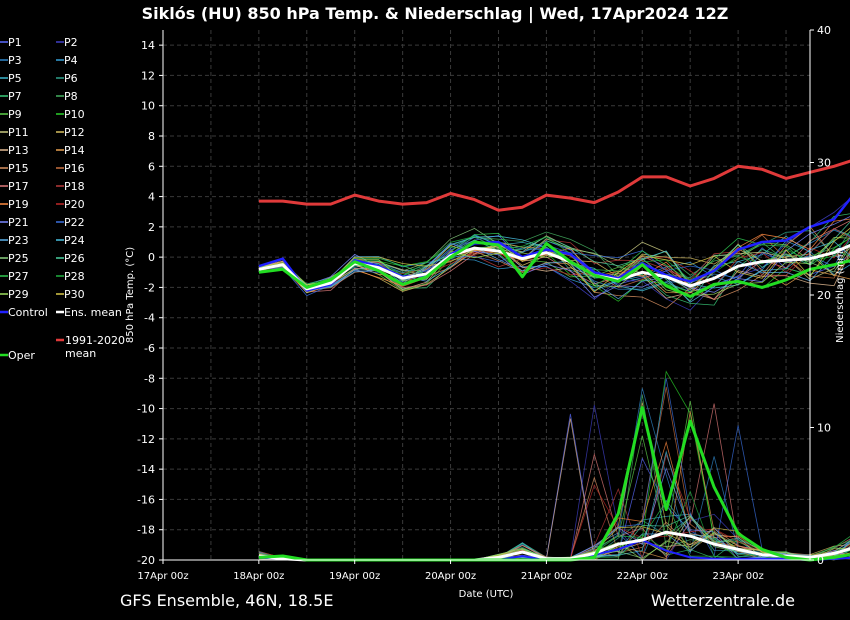 This screenshot has height=620, width=850. I want to click on y-tick-label-left: 4, so click(151, 197).